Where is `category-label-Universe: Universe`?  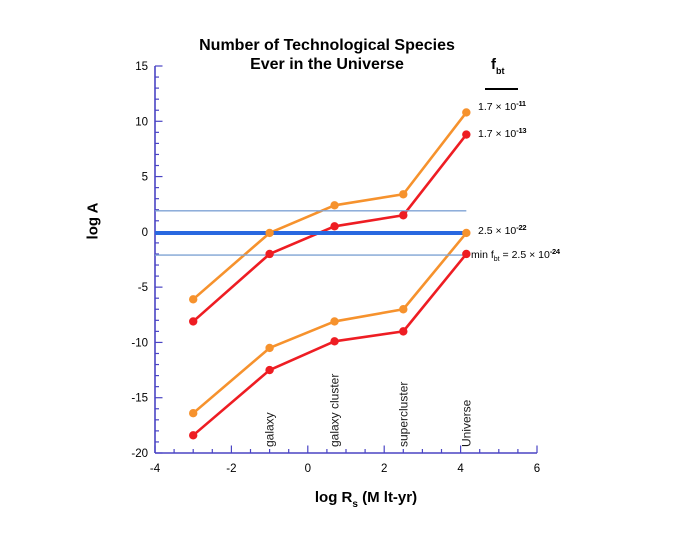 category-label-Universe: Universe is located at coordinates (466, 423).